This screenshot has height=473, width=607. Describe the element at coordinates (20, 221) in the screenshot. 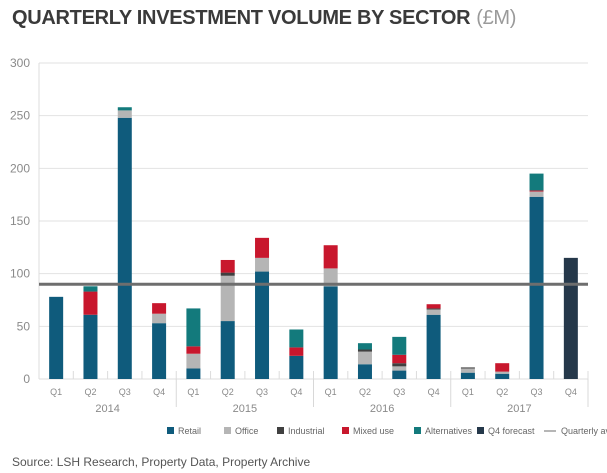

I see `y-tick-label: 150` at that location.